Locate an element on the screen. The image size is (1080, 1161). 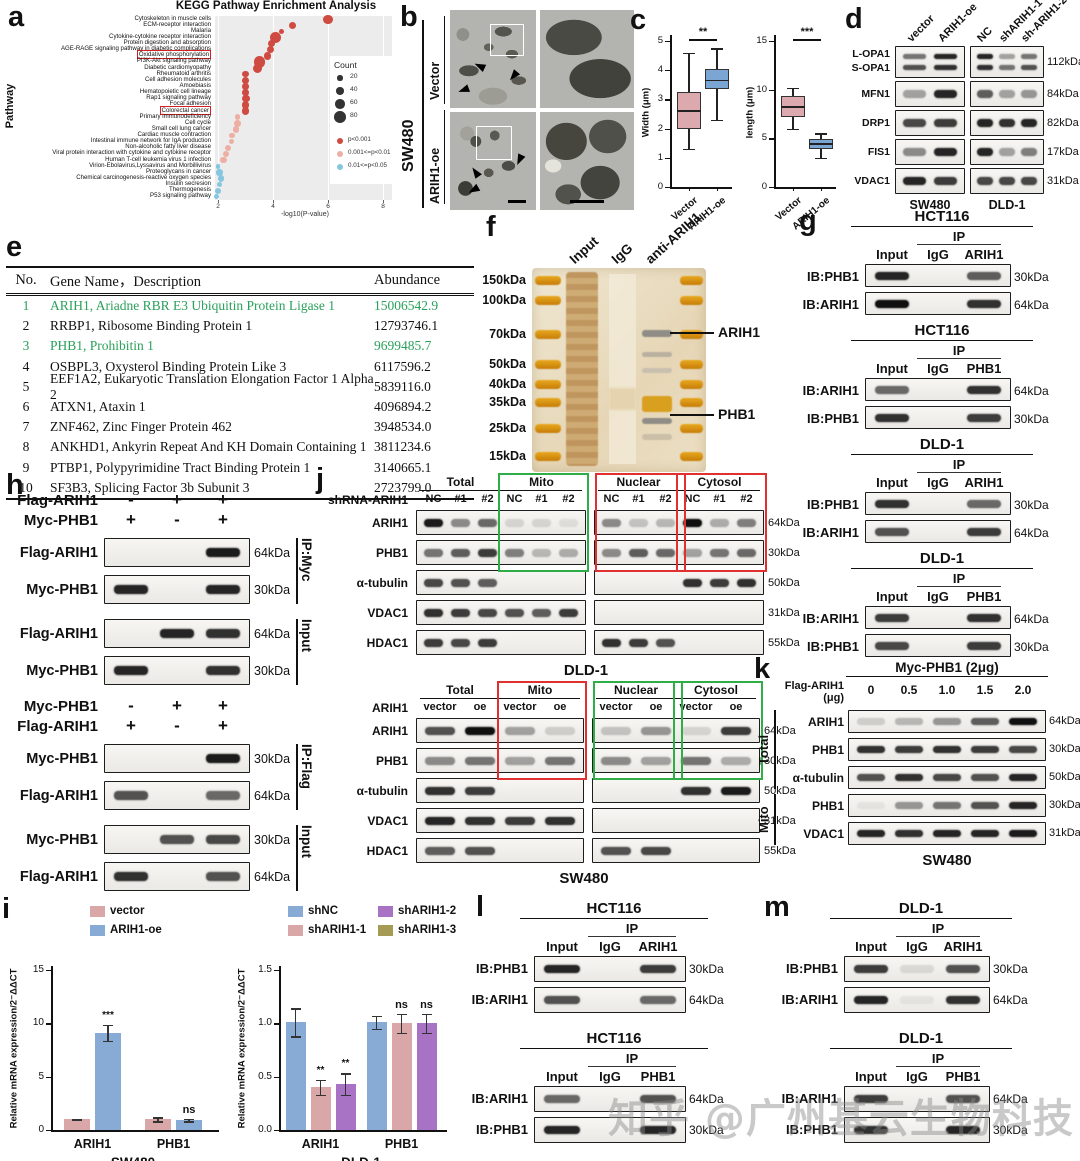
x-tick-label: 4 is located at coordinates (273, 206).